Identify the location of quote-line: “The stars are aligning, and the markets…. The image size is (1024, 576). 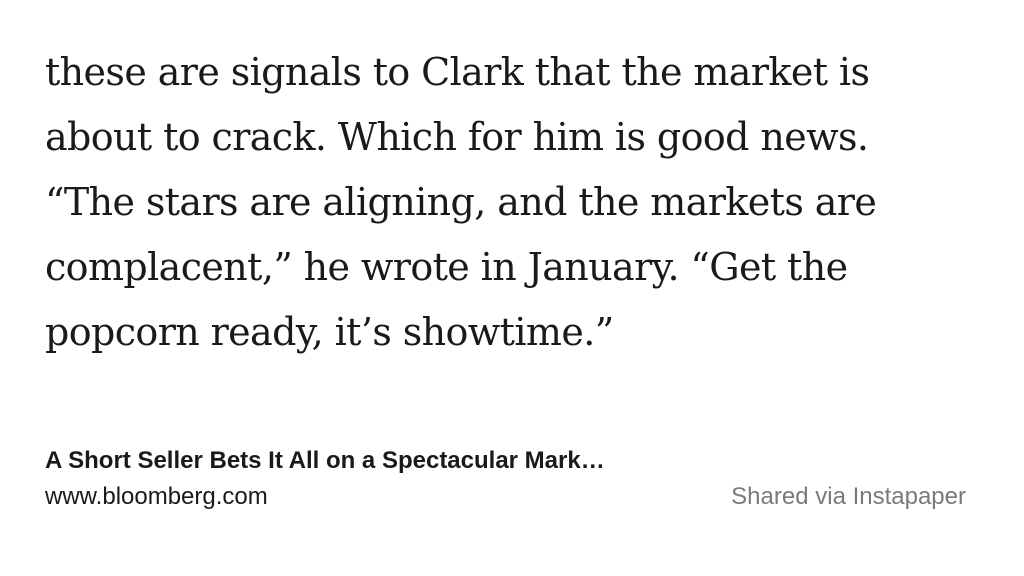
(461, 202).